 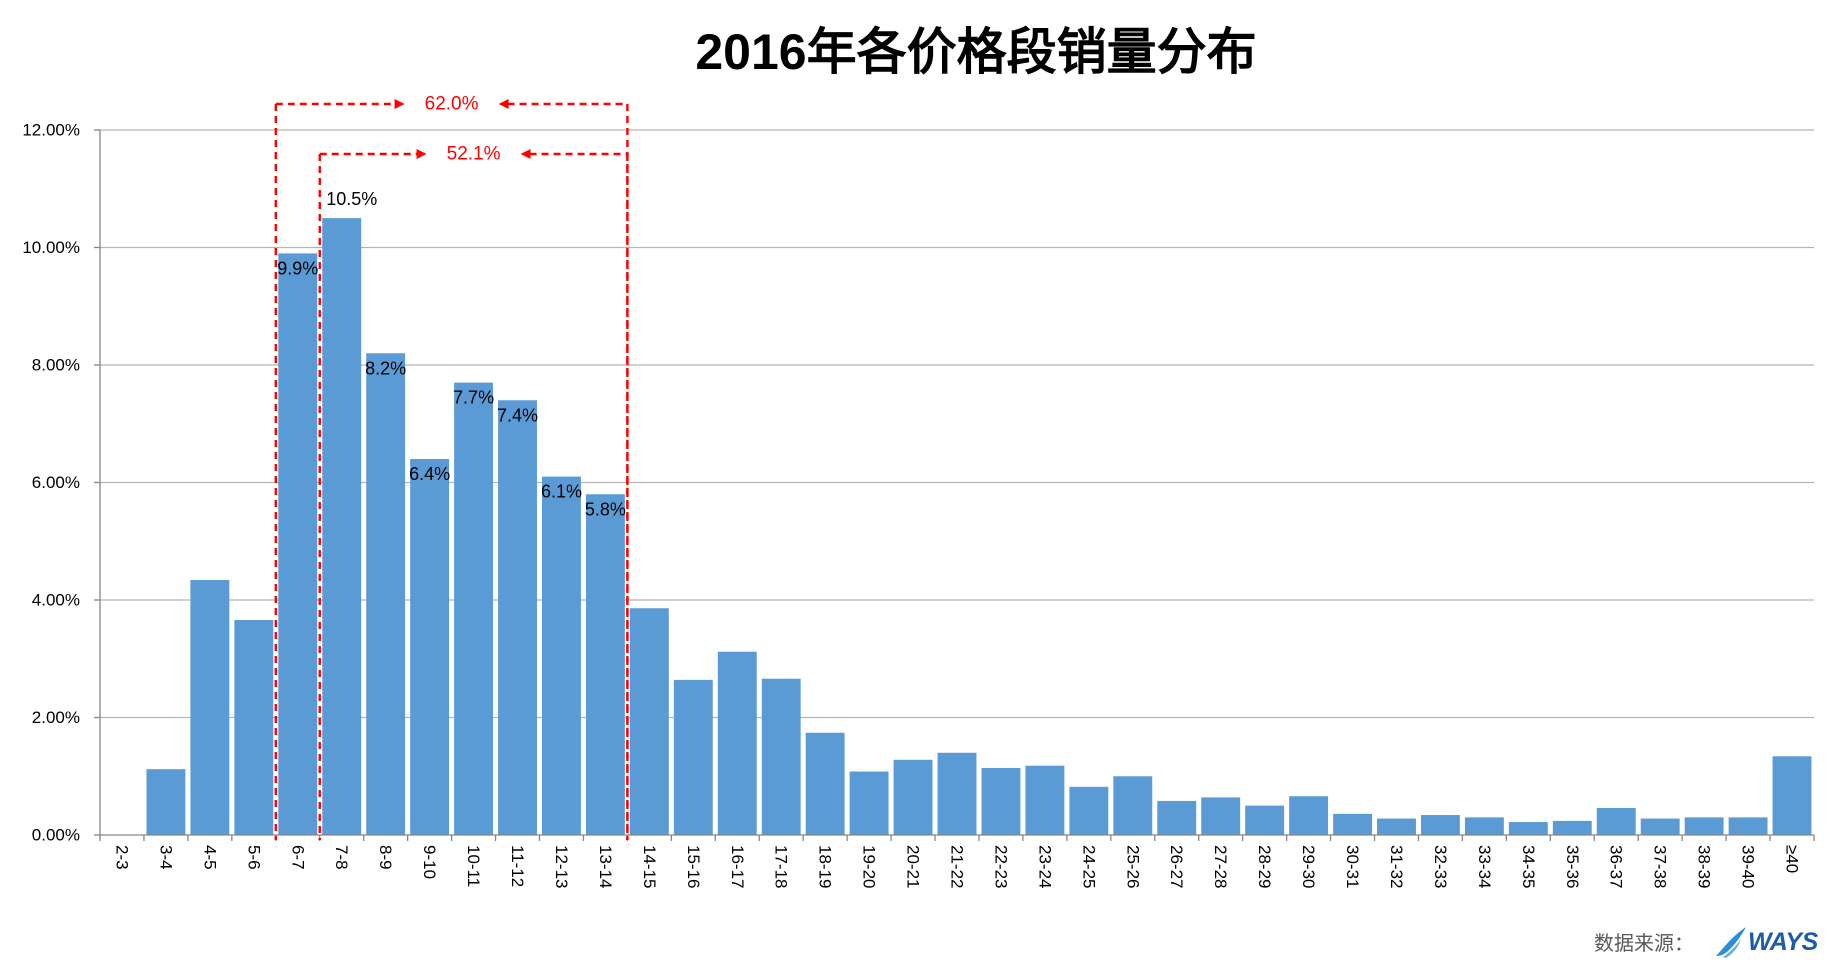 I want to click on x-tick-label: 33-34, so click(x=1484, y=866).